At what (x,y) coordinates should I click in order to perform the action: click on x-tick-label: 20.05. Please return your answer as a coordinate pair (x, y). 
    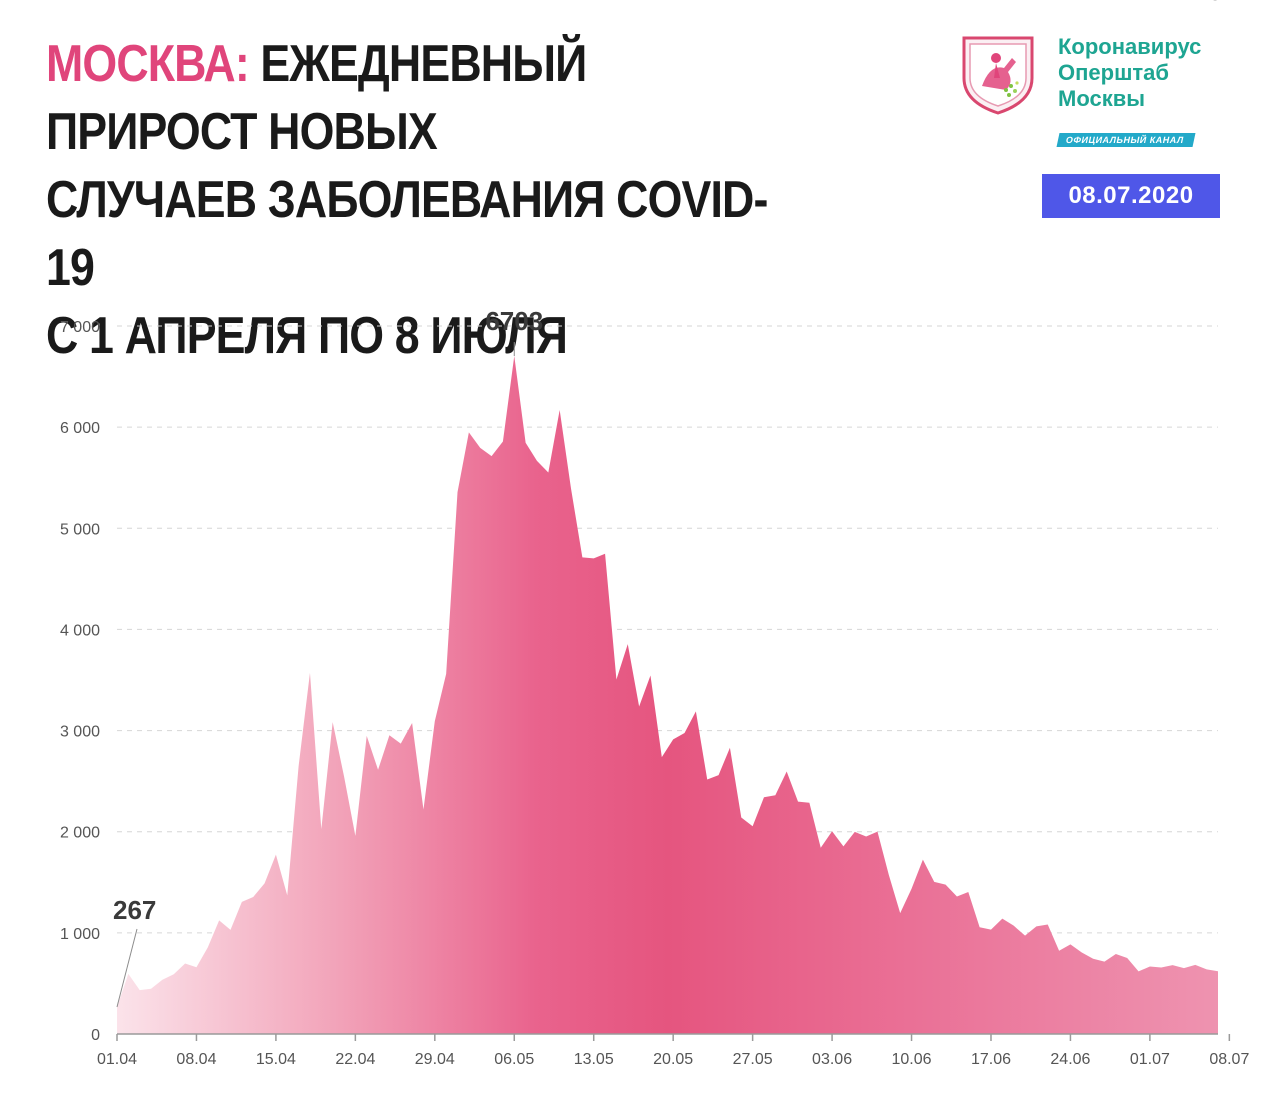
    Looking at the image, I should click on (673, 1059).